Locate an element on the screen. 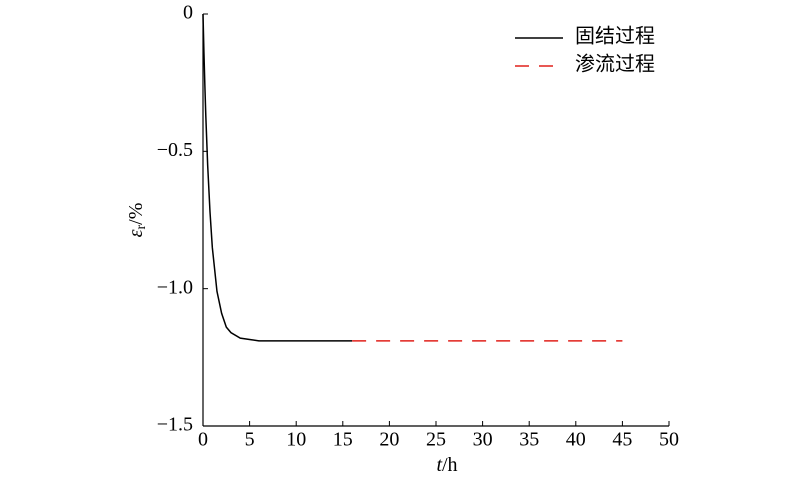  x-axis-label: t/h is located at coordinates (446, 465).